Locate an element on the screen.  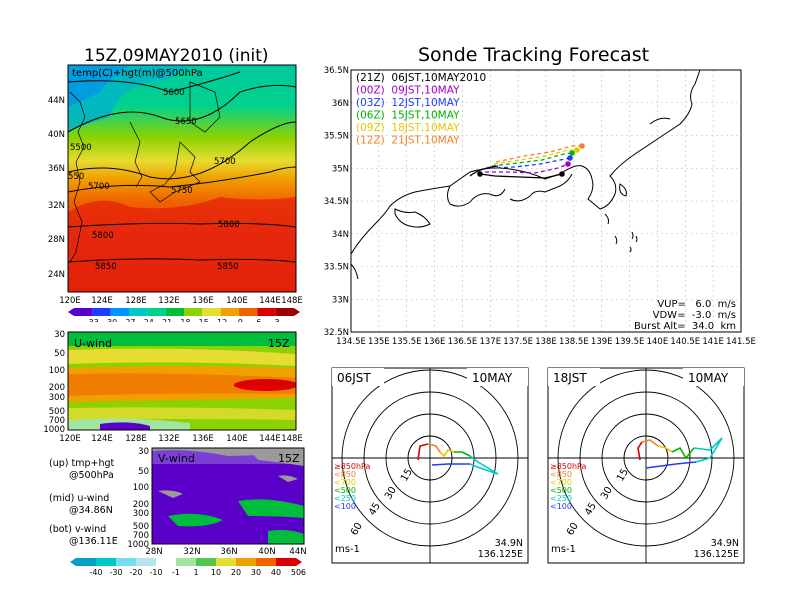
wind-colorbar-label: 60 is located at coordinates (303, 572).